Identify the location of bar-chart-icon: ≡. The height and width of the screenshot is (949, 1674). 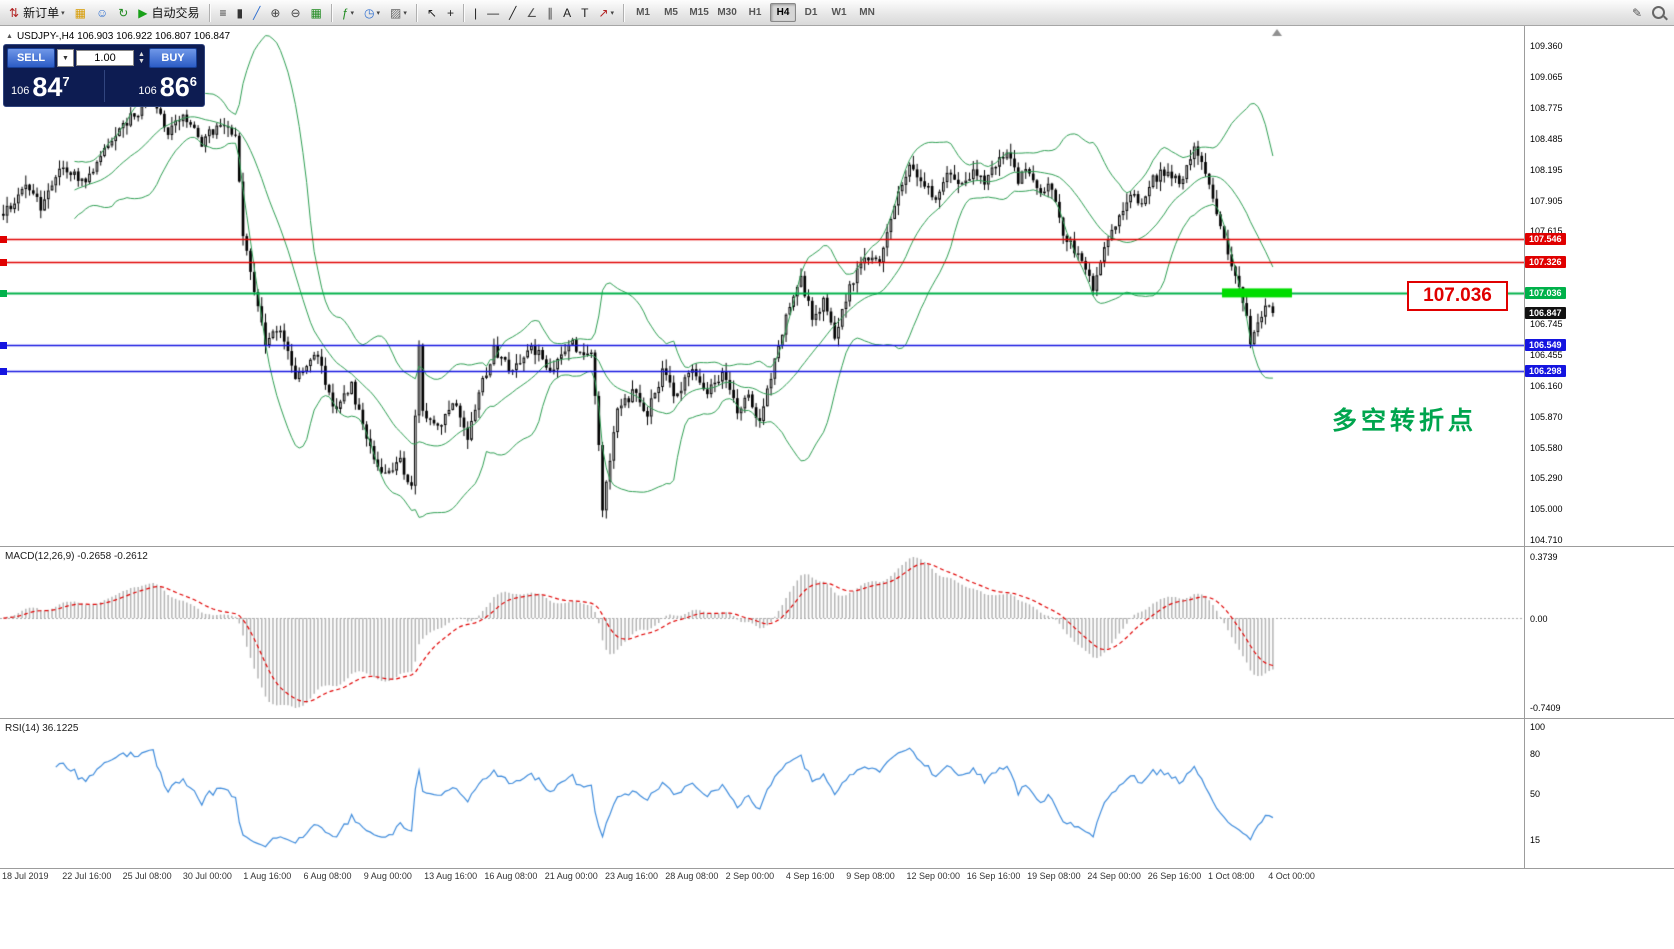
(223, 13).